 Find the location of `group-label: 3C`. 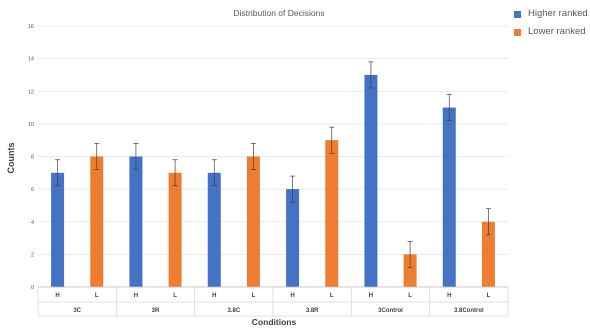

group-label: 3C is located at coordinates (77, 311).